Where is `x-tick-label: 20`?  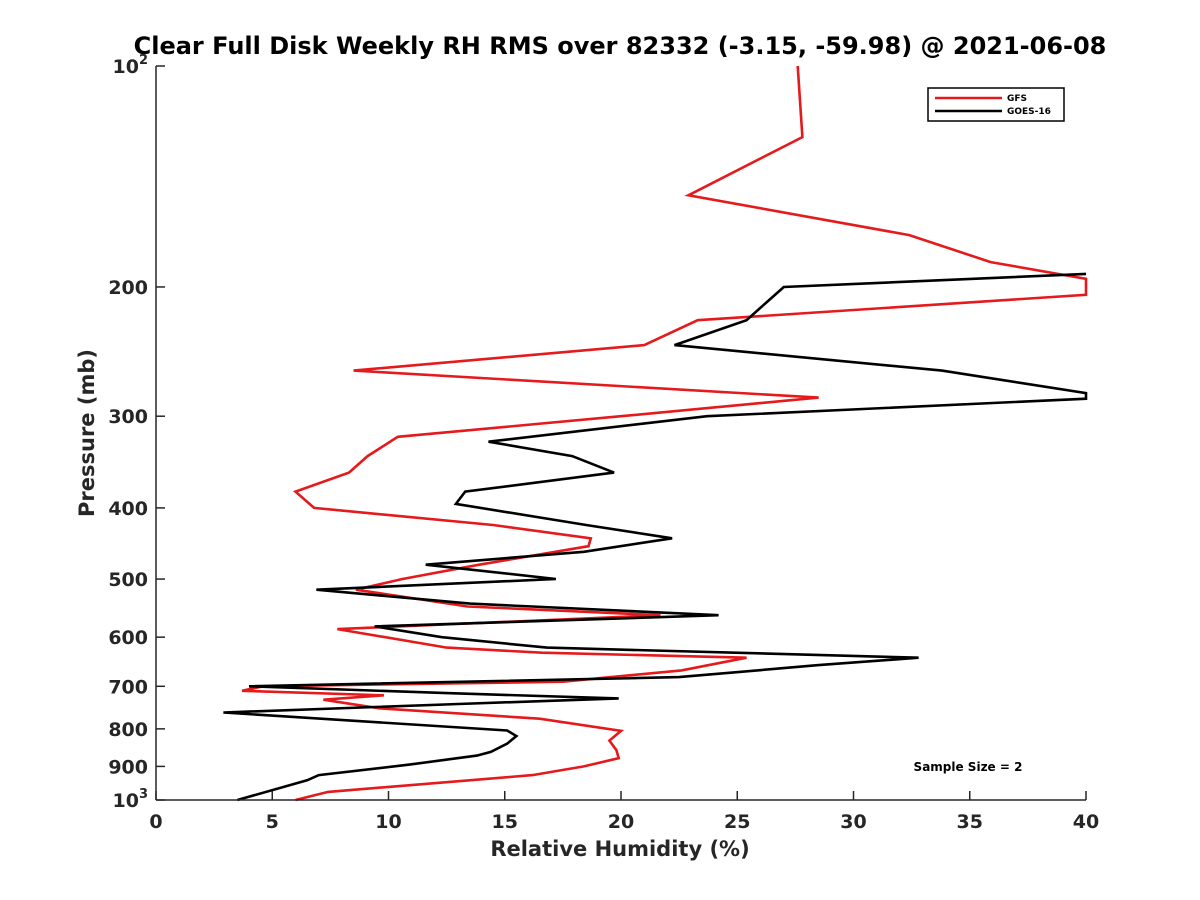
x-tick-label: 20 is located at coordinates (621, 822).